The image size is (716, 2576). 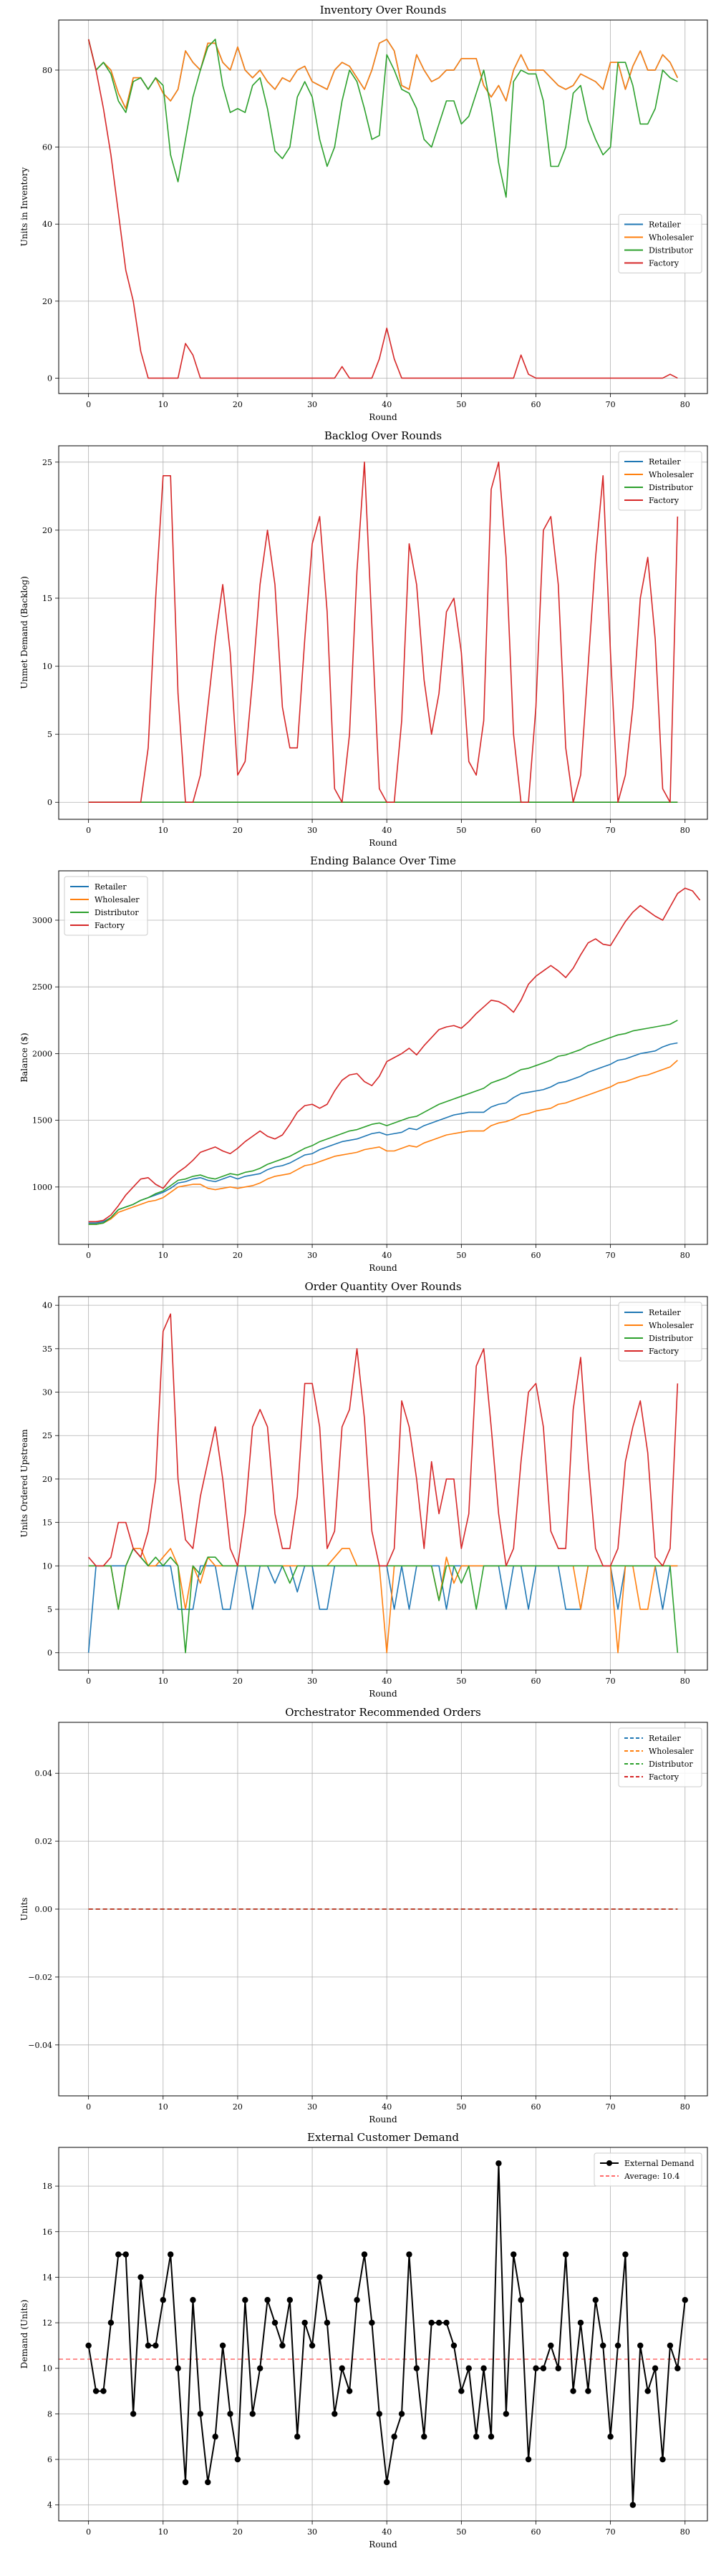 What do you see at coordinates (238, 1681) in the screenshot?
I see `x-tick-label: 20` at bounding box center [238, 1681].